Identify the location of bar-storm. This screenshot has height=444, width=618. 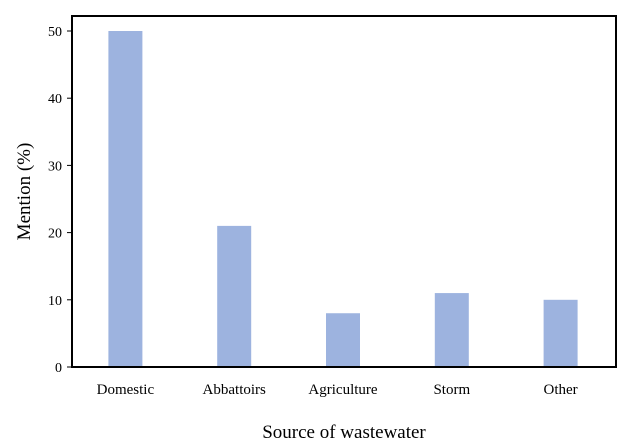
(451, 330).